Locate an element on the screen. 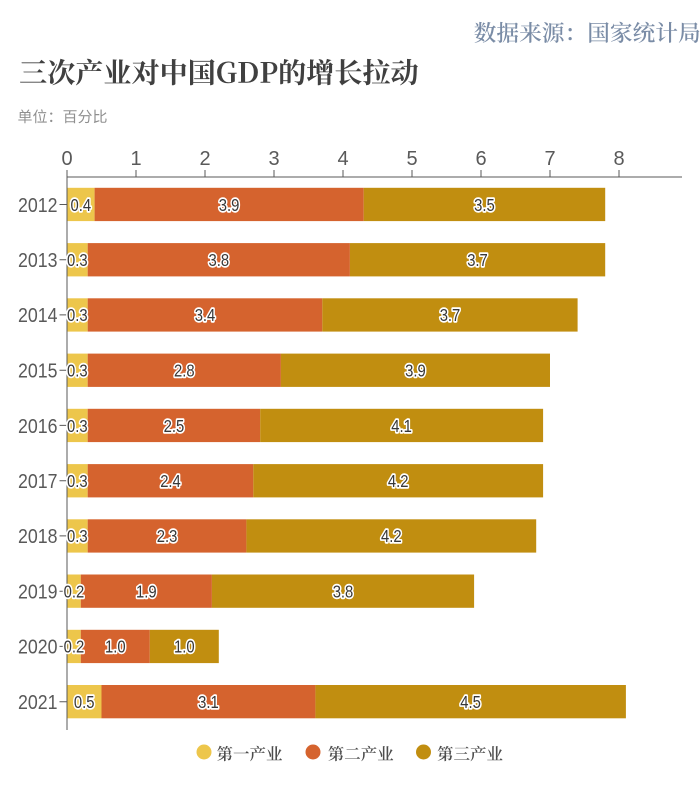 The image size is (700, 805). svg-text: 2013 is located at coordinates (38, 261).